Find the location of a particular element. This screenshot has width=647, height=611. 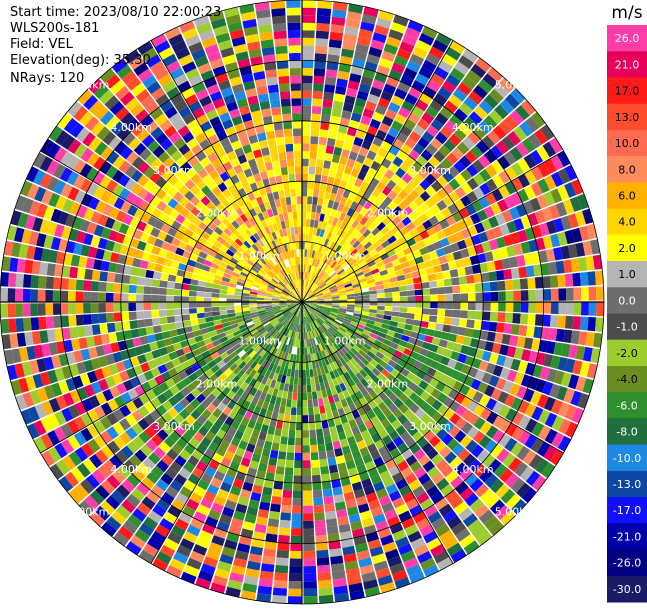

colorbar-tick-label: -26.0 is located at coordinates (627, 563).